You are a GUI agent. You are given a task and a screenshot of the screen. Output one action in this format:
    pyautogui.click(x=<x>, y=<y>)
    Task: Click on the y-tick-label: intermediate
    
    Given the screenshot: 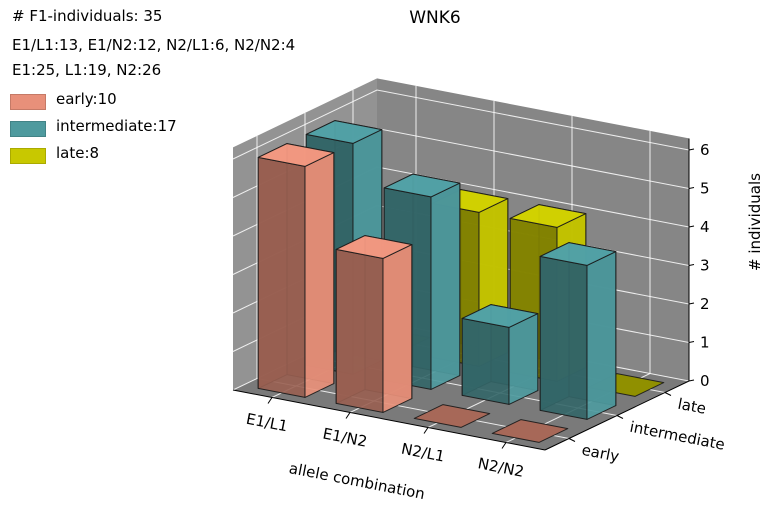 What is the action you would take?
    pyautogui.click(x=677, y=436)
    